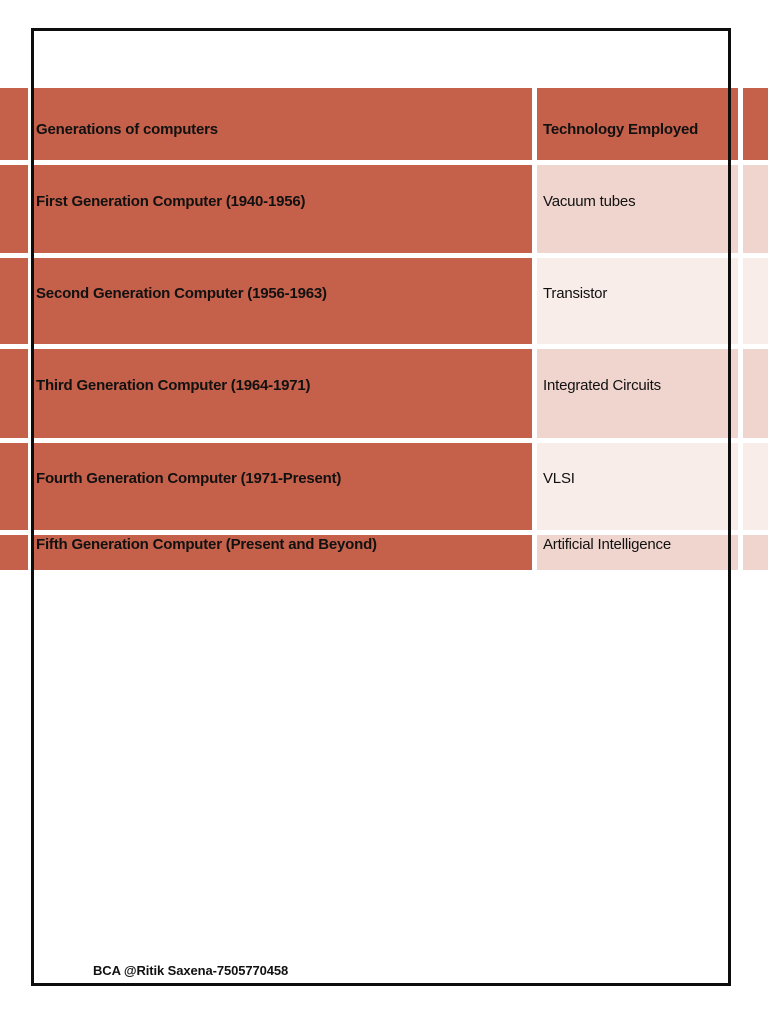 This screenshot has width=768, height=1024. Describe the element at coordinates (637, 486) in the screenshot. I see `cell-technology: VLSI` at that location.